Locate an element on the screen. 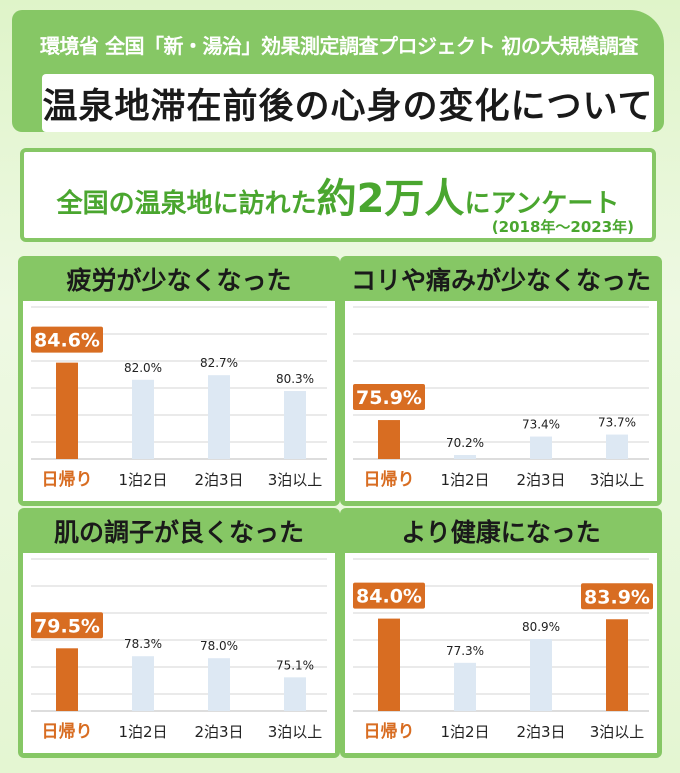  data-label: 80.3% is located at coordinates (295, 379).